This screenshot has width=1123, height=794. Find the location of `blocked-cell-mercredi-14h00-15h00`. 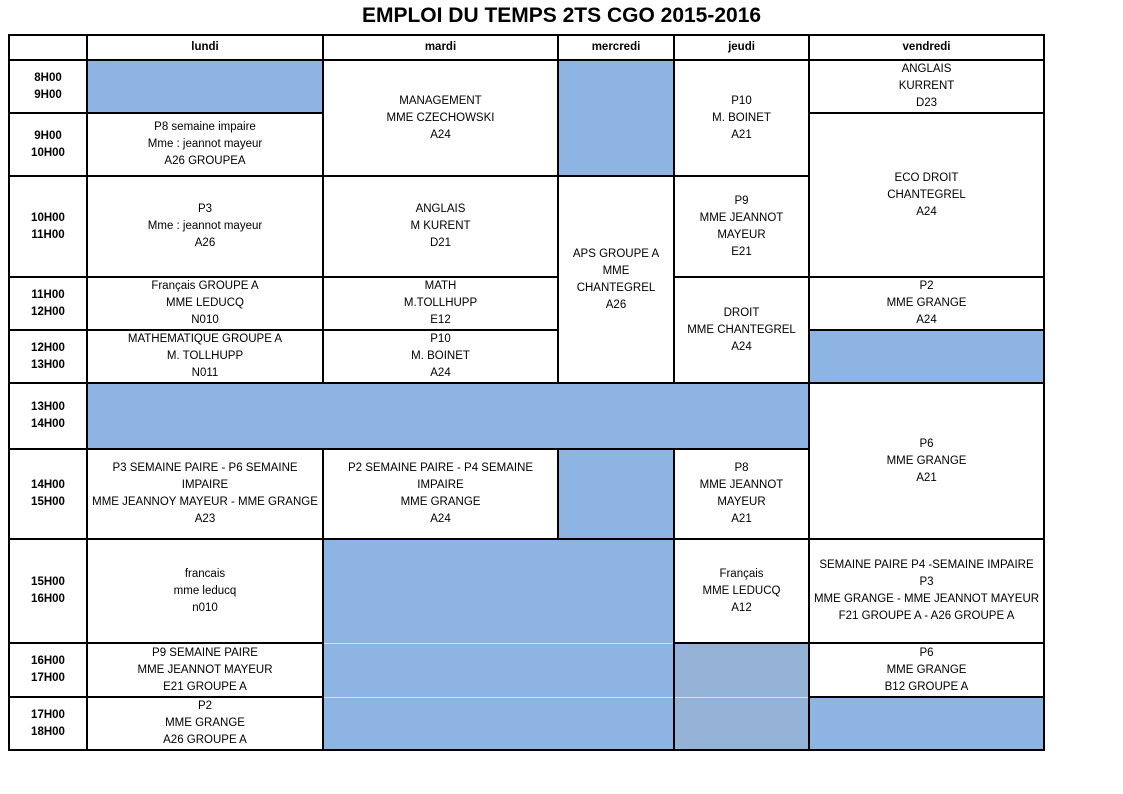

blocked-cell-mercredi-14h00-15h00 is located at coordinates (616, 494).